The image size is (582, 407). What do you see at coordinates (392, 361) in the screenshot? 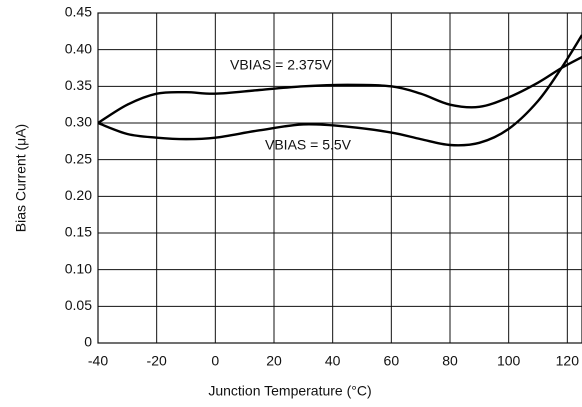
I see `x-tick-label: 60` at bounding box center [392, 361].